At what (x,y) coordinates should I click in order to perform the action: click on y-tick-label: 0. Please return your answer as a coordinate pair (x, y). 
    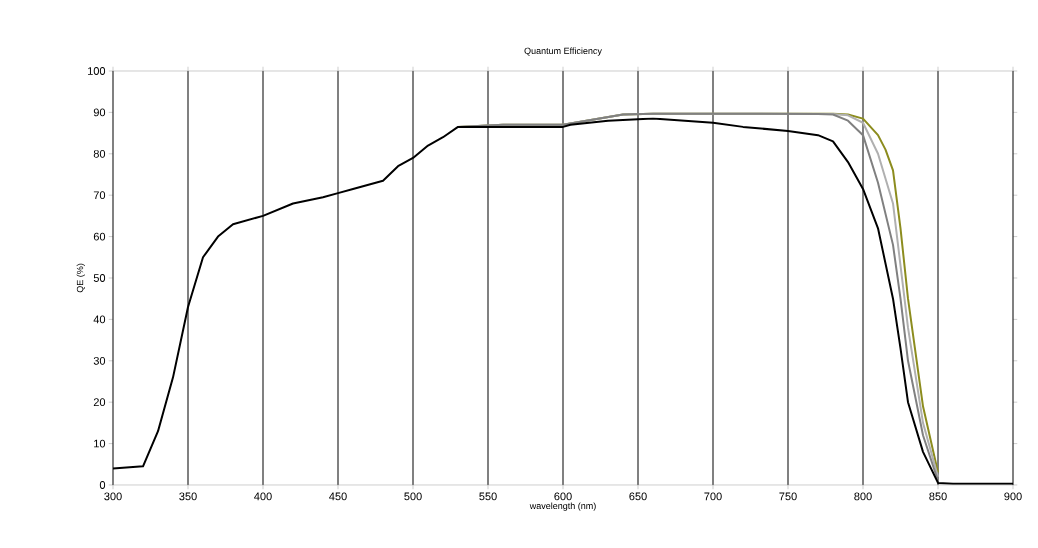
    Looking at the image, I should click on (102, 485).